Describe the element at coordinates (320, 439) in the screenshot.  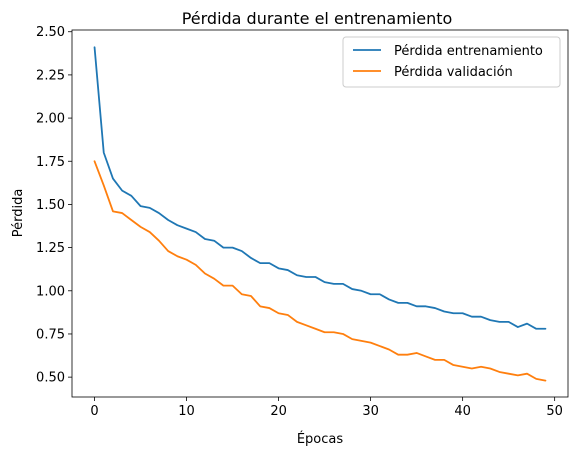
I see `x-axis-title: Épocas` at that location.